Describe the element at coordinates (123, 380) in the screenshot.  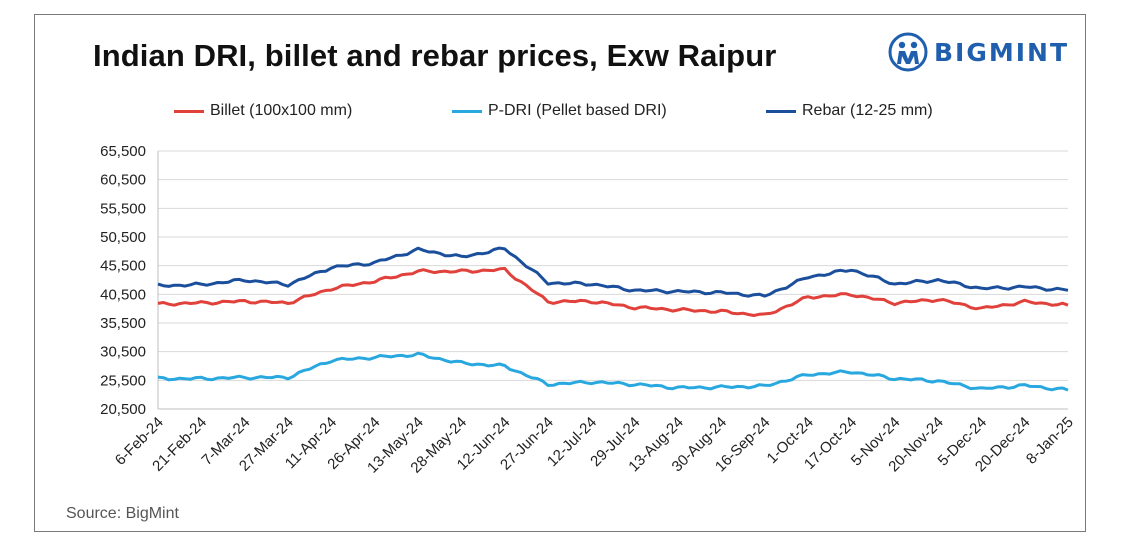
I see `y-tick-label: 25,500` at that location.